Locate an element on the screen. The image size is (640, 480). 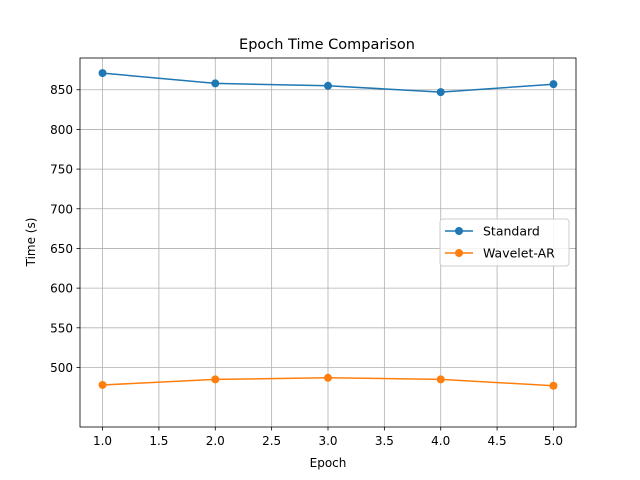
y-tick-label: 550 is located at coordinates (61, 328).